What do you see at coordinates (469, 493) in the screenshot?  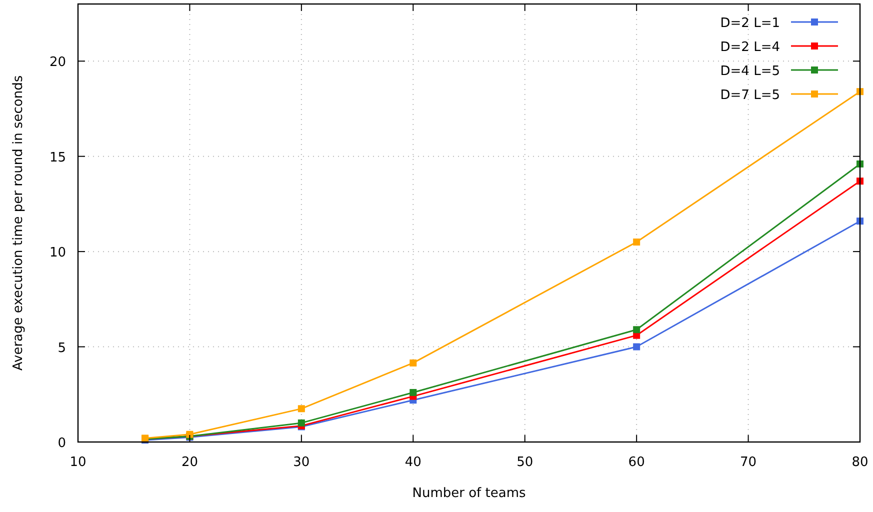 I see `x-axis-title: Number of teams` at bounding box center [469, 493].